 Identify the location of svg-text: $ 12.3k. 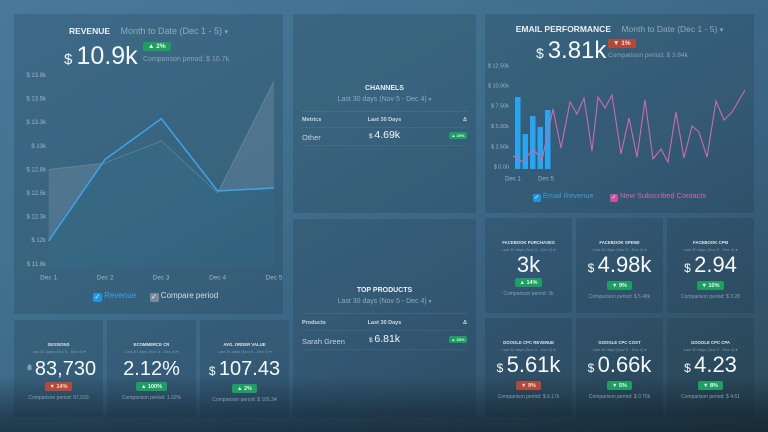
(36, 218).